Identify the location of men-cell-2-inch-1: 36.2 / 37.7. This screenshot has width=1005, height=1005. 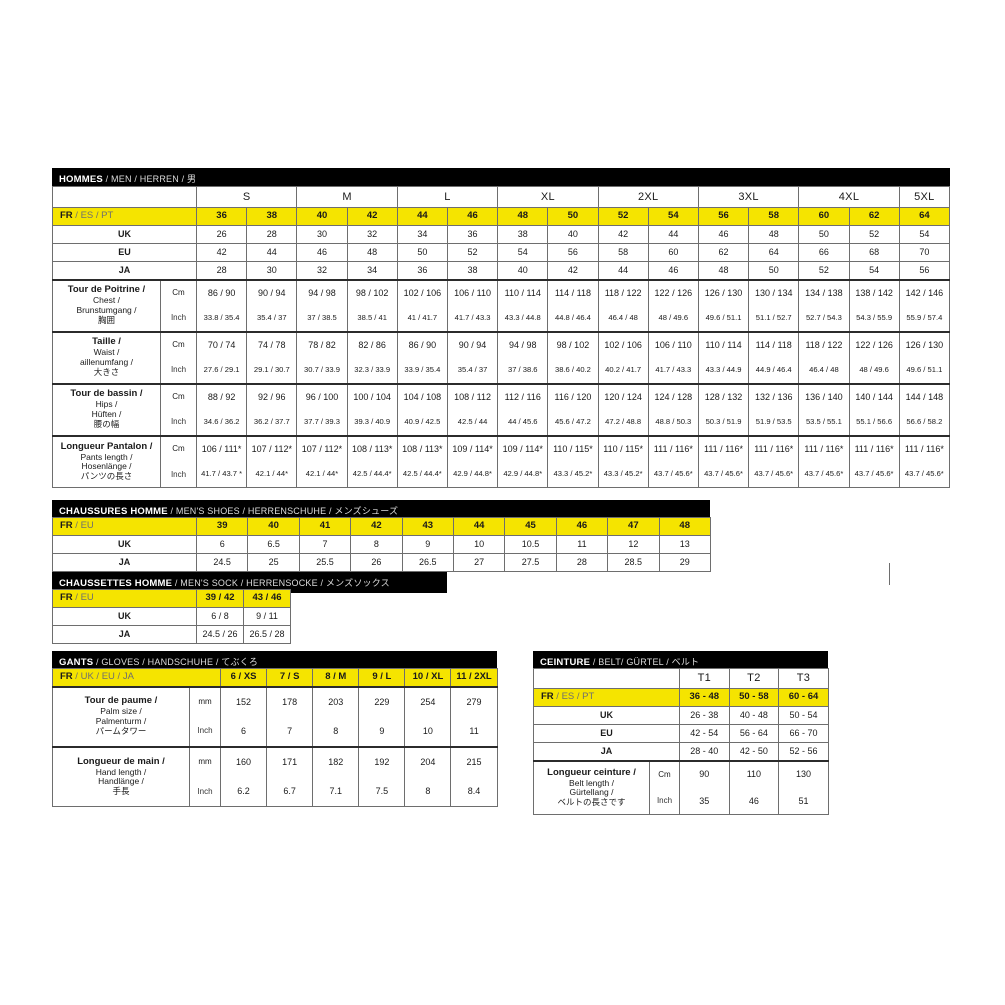
(272, 422).